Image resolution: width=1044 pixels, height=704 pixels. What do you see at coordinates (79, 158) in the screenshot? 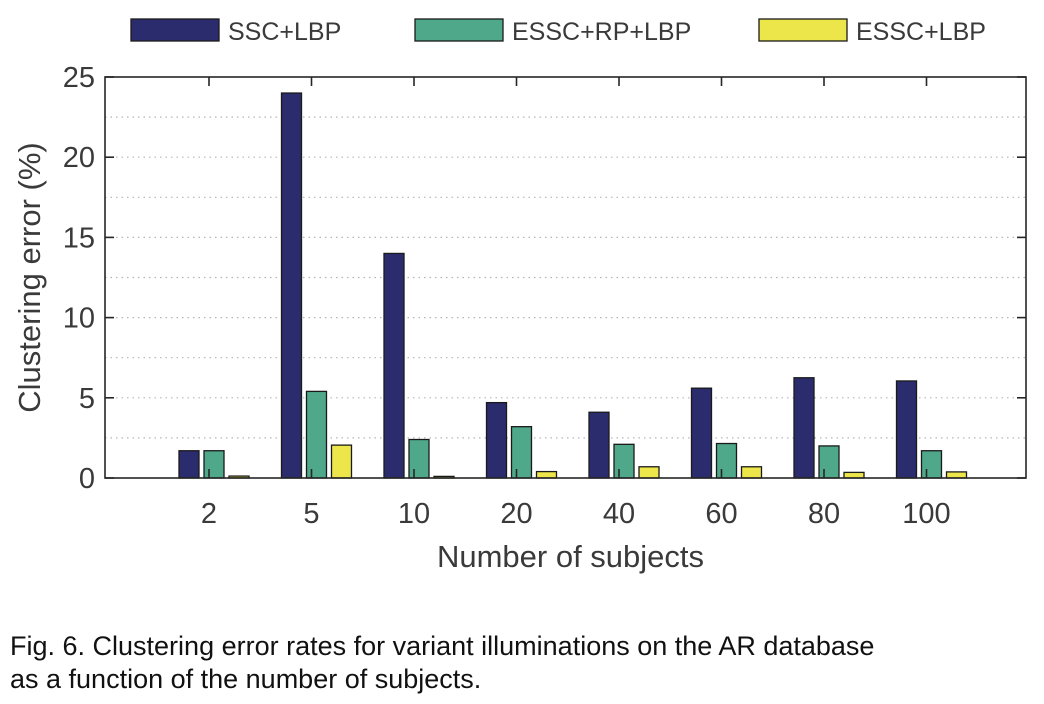
I see `y-tick-label: 20` at bounding box center [79, 158].